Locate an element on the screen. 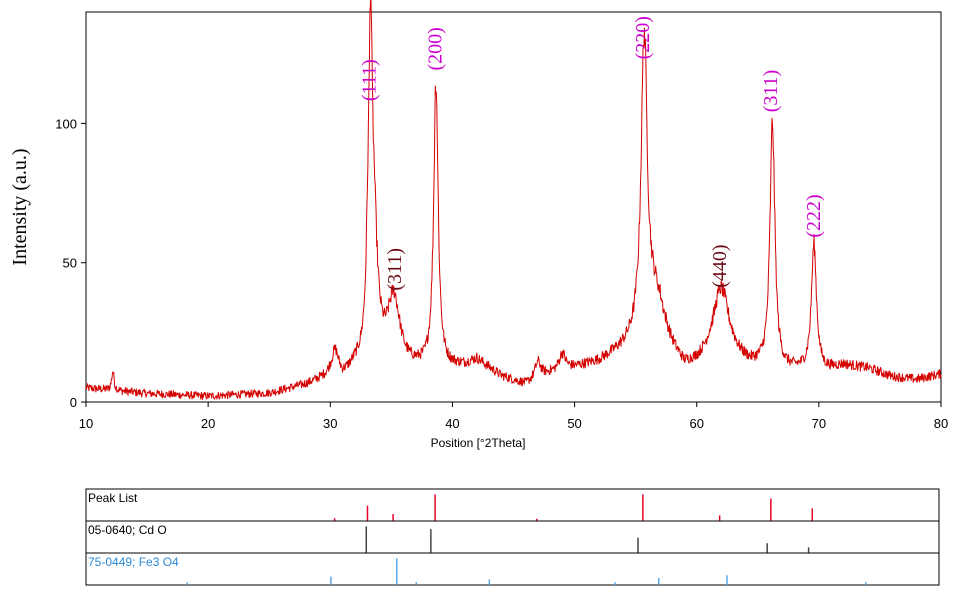 This screenshot has width=957, height=591. reference-panel-label: 05-0640; Cd O is located at coordinates (127, 530).